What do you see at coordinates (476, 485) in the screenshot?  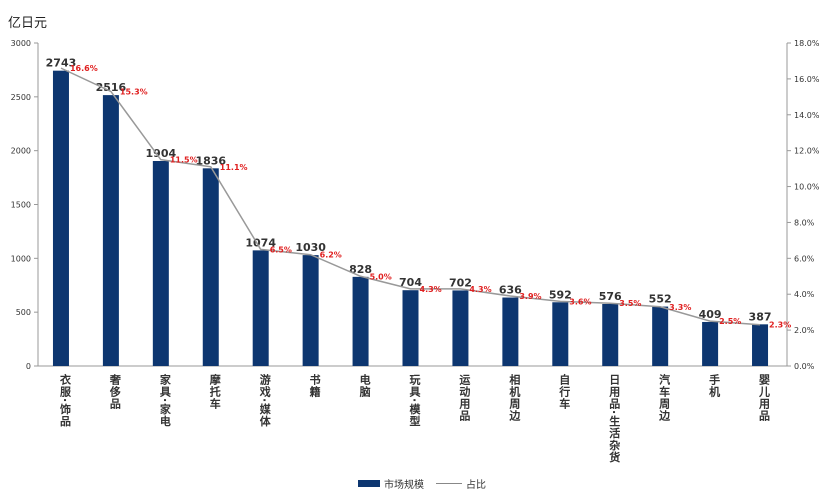 I see `legend-line-label: 占比` at bounding box center [476, 485].